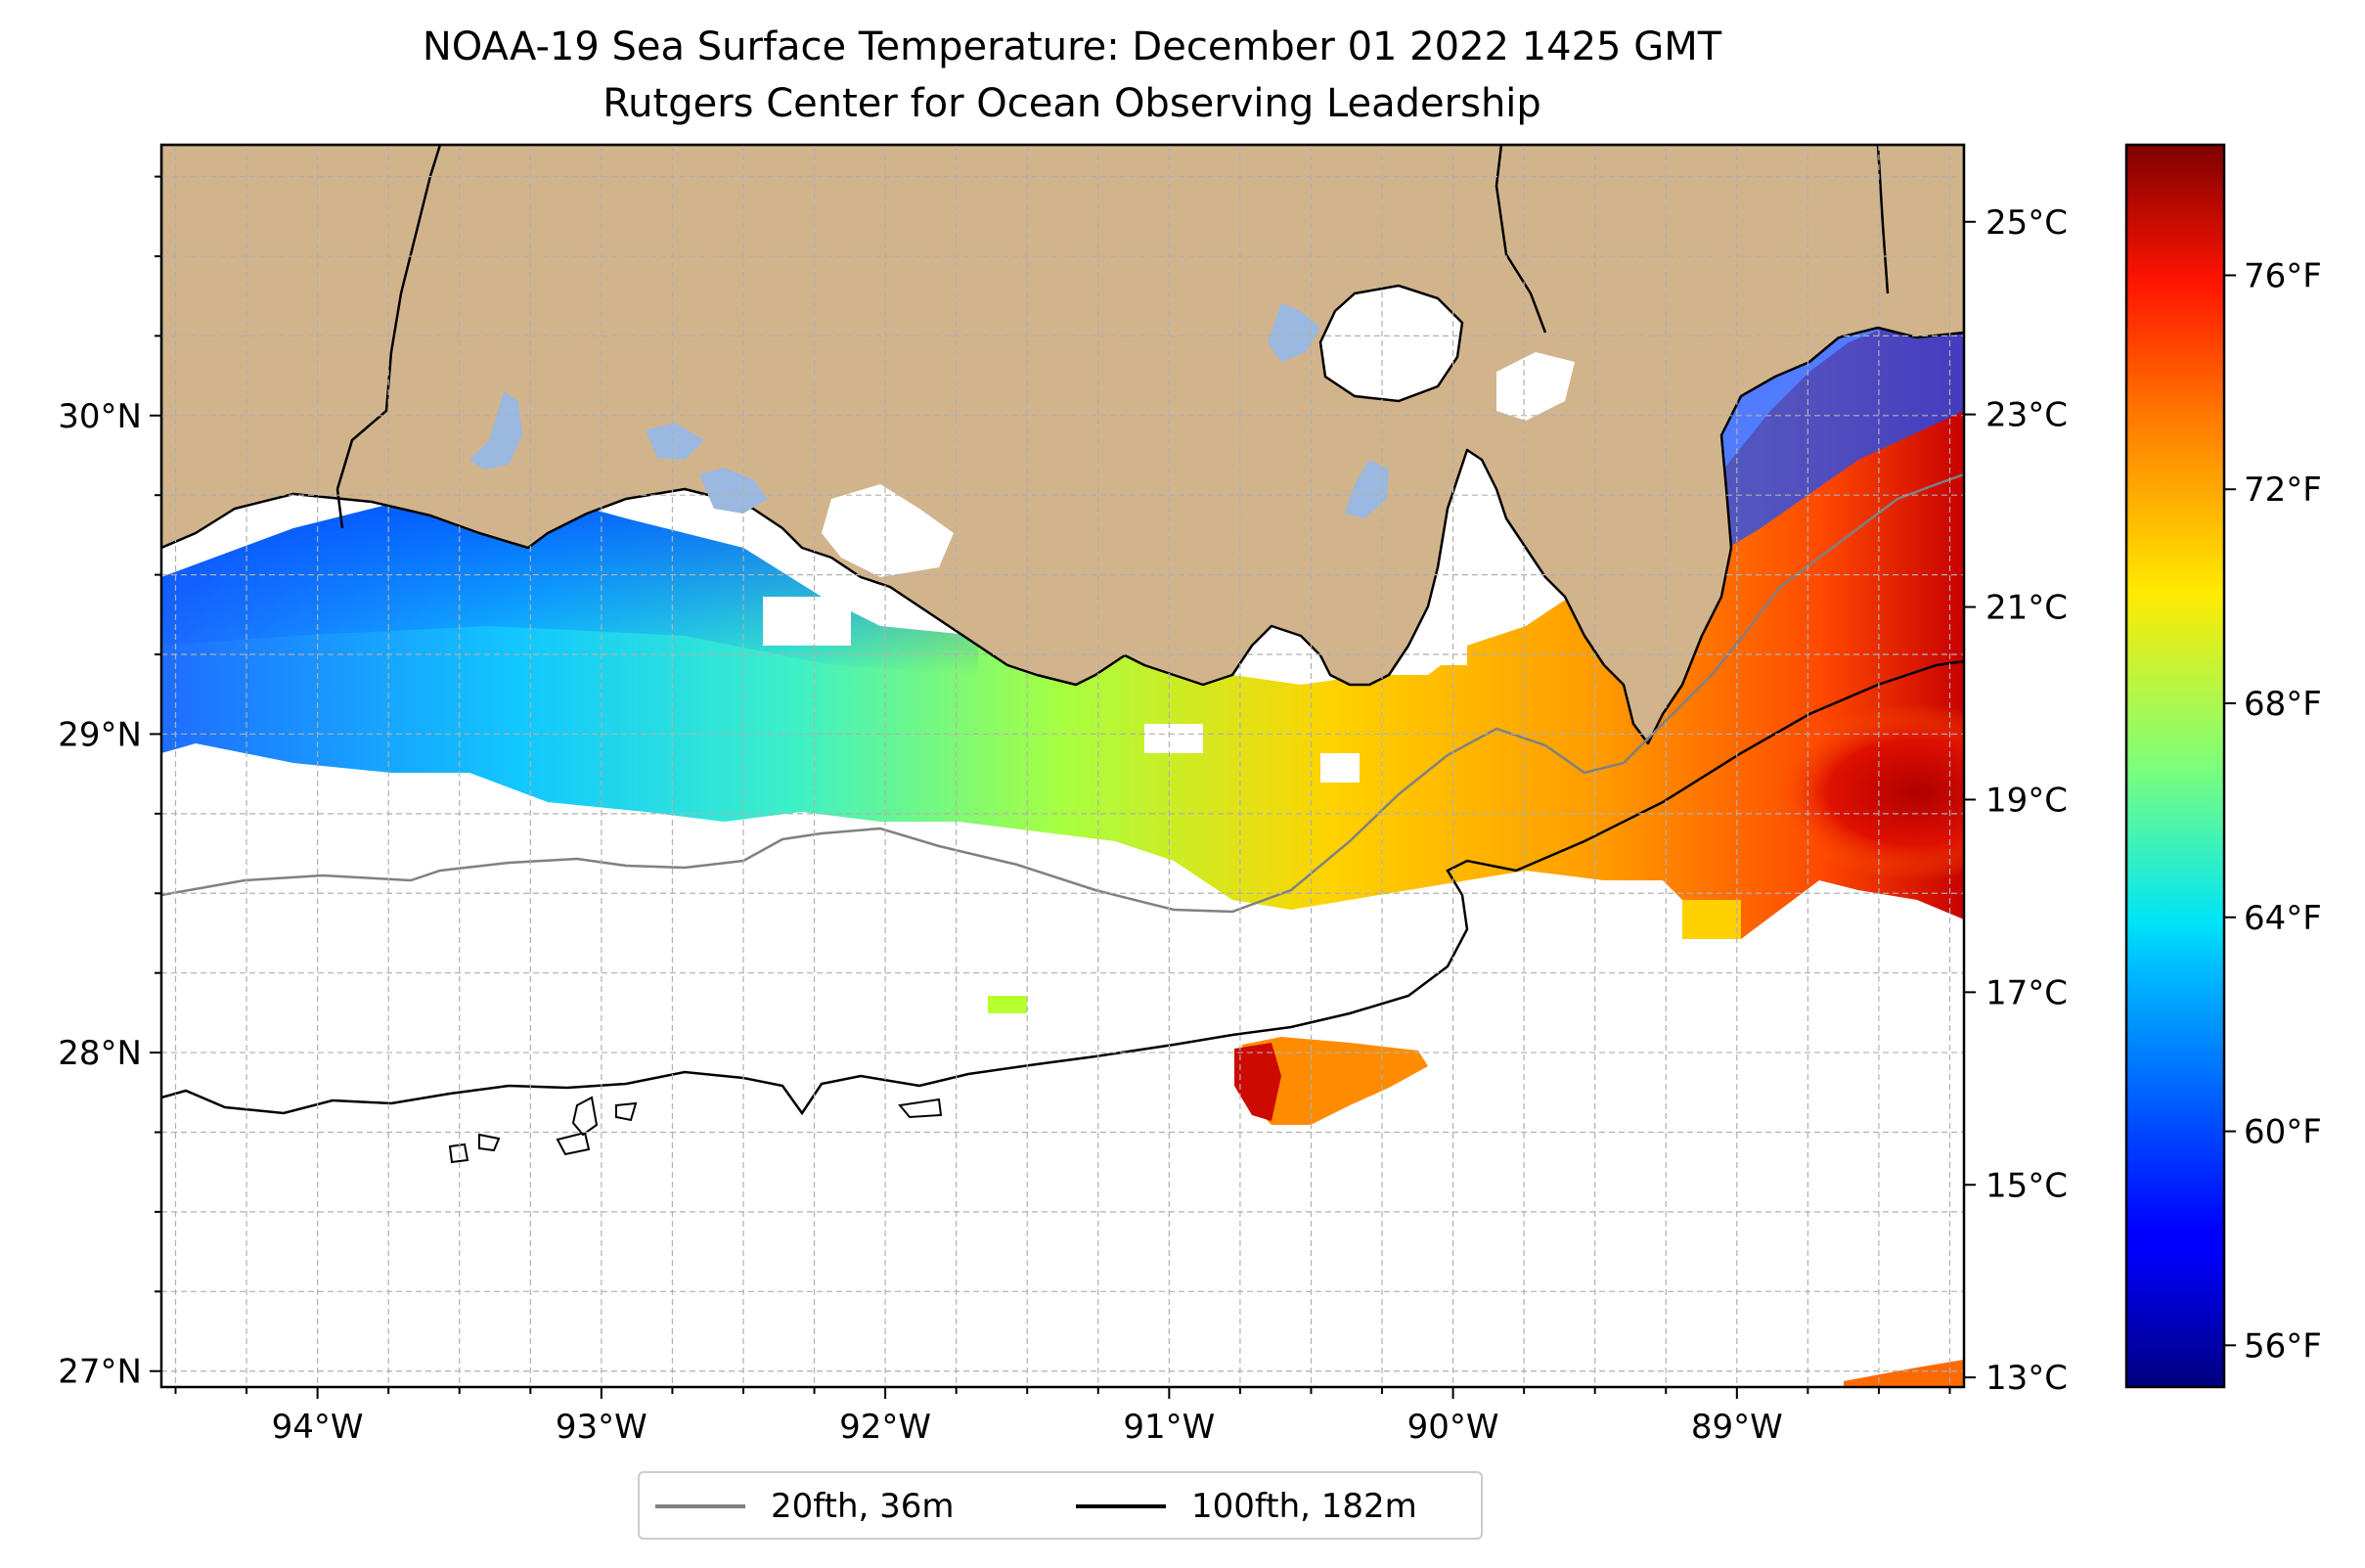  Describe the element at coordinates (2283, 1132) in the screenshot. I see `fahrenheit-tick-label: 60°F` at that location.